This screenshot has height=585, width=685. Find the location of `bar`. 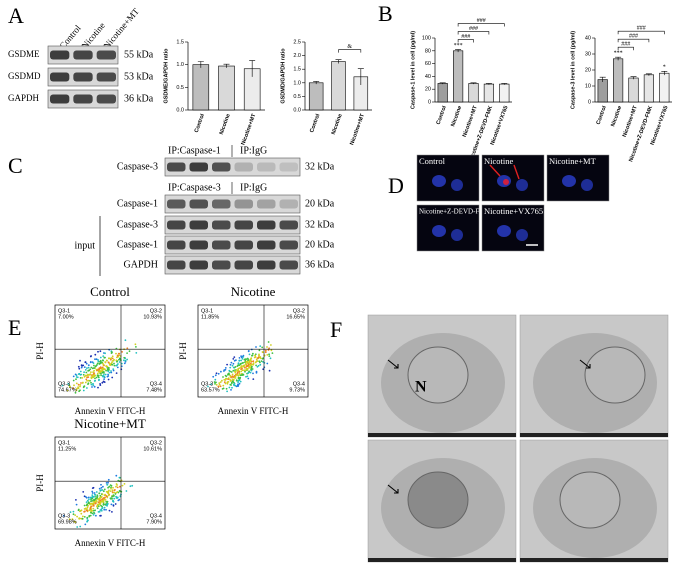

bar is located at coordinates (442, 93).